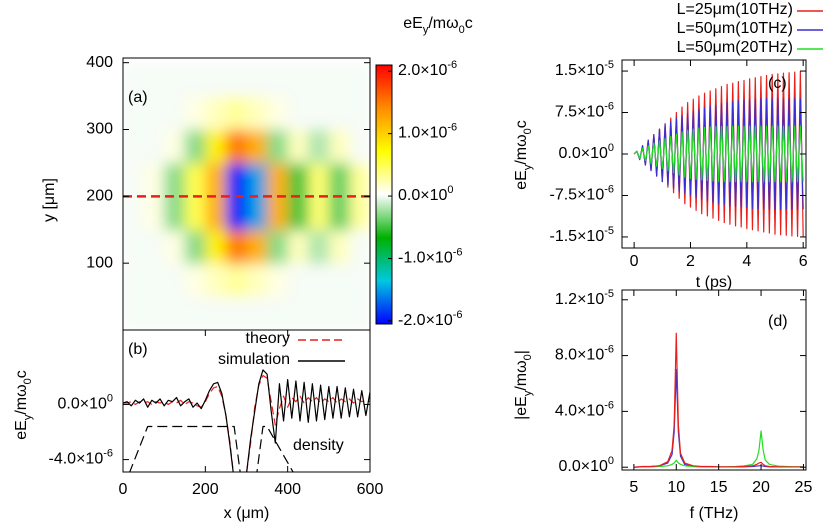  What do you see at coordinates (521, 124) in the screenshot?
I see `y-axis-label-part: c` at bounding box center [521, 124].